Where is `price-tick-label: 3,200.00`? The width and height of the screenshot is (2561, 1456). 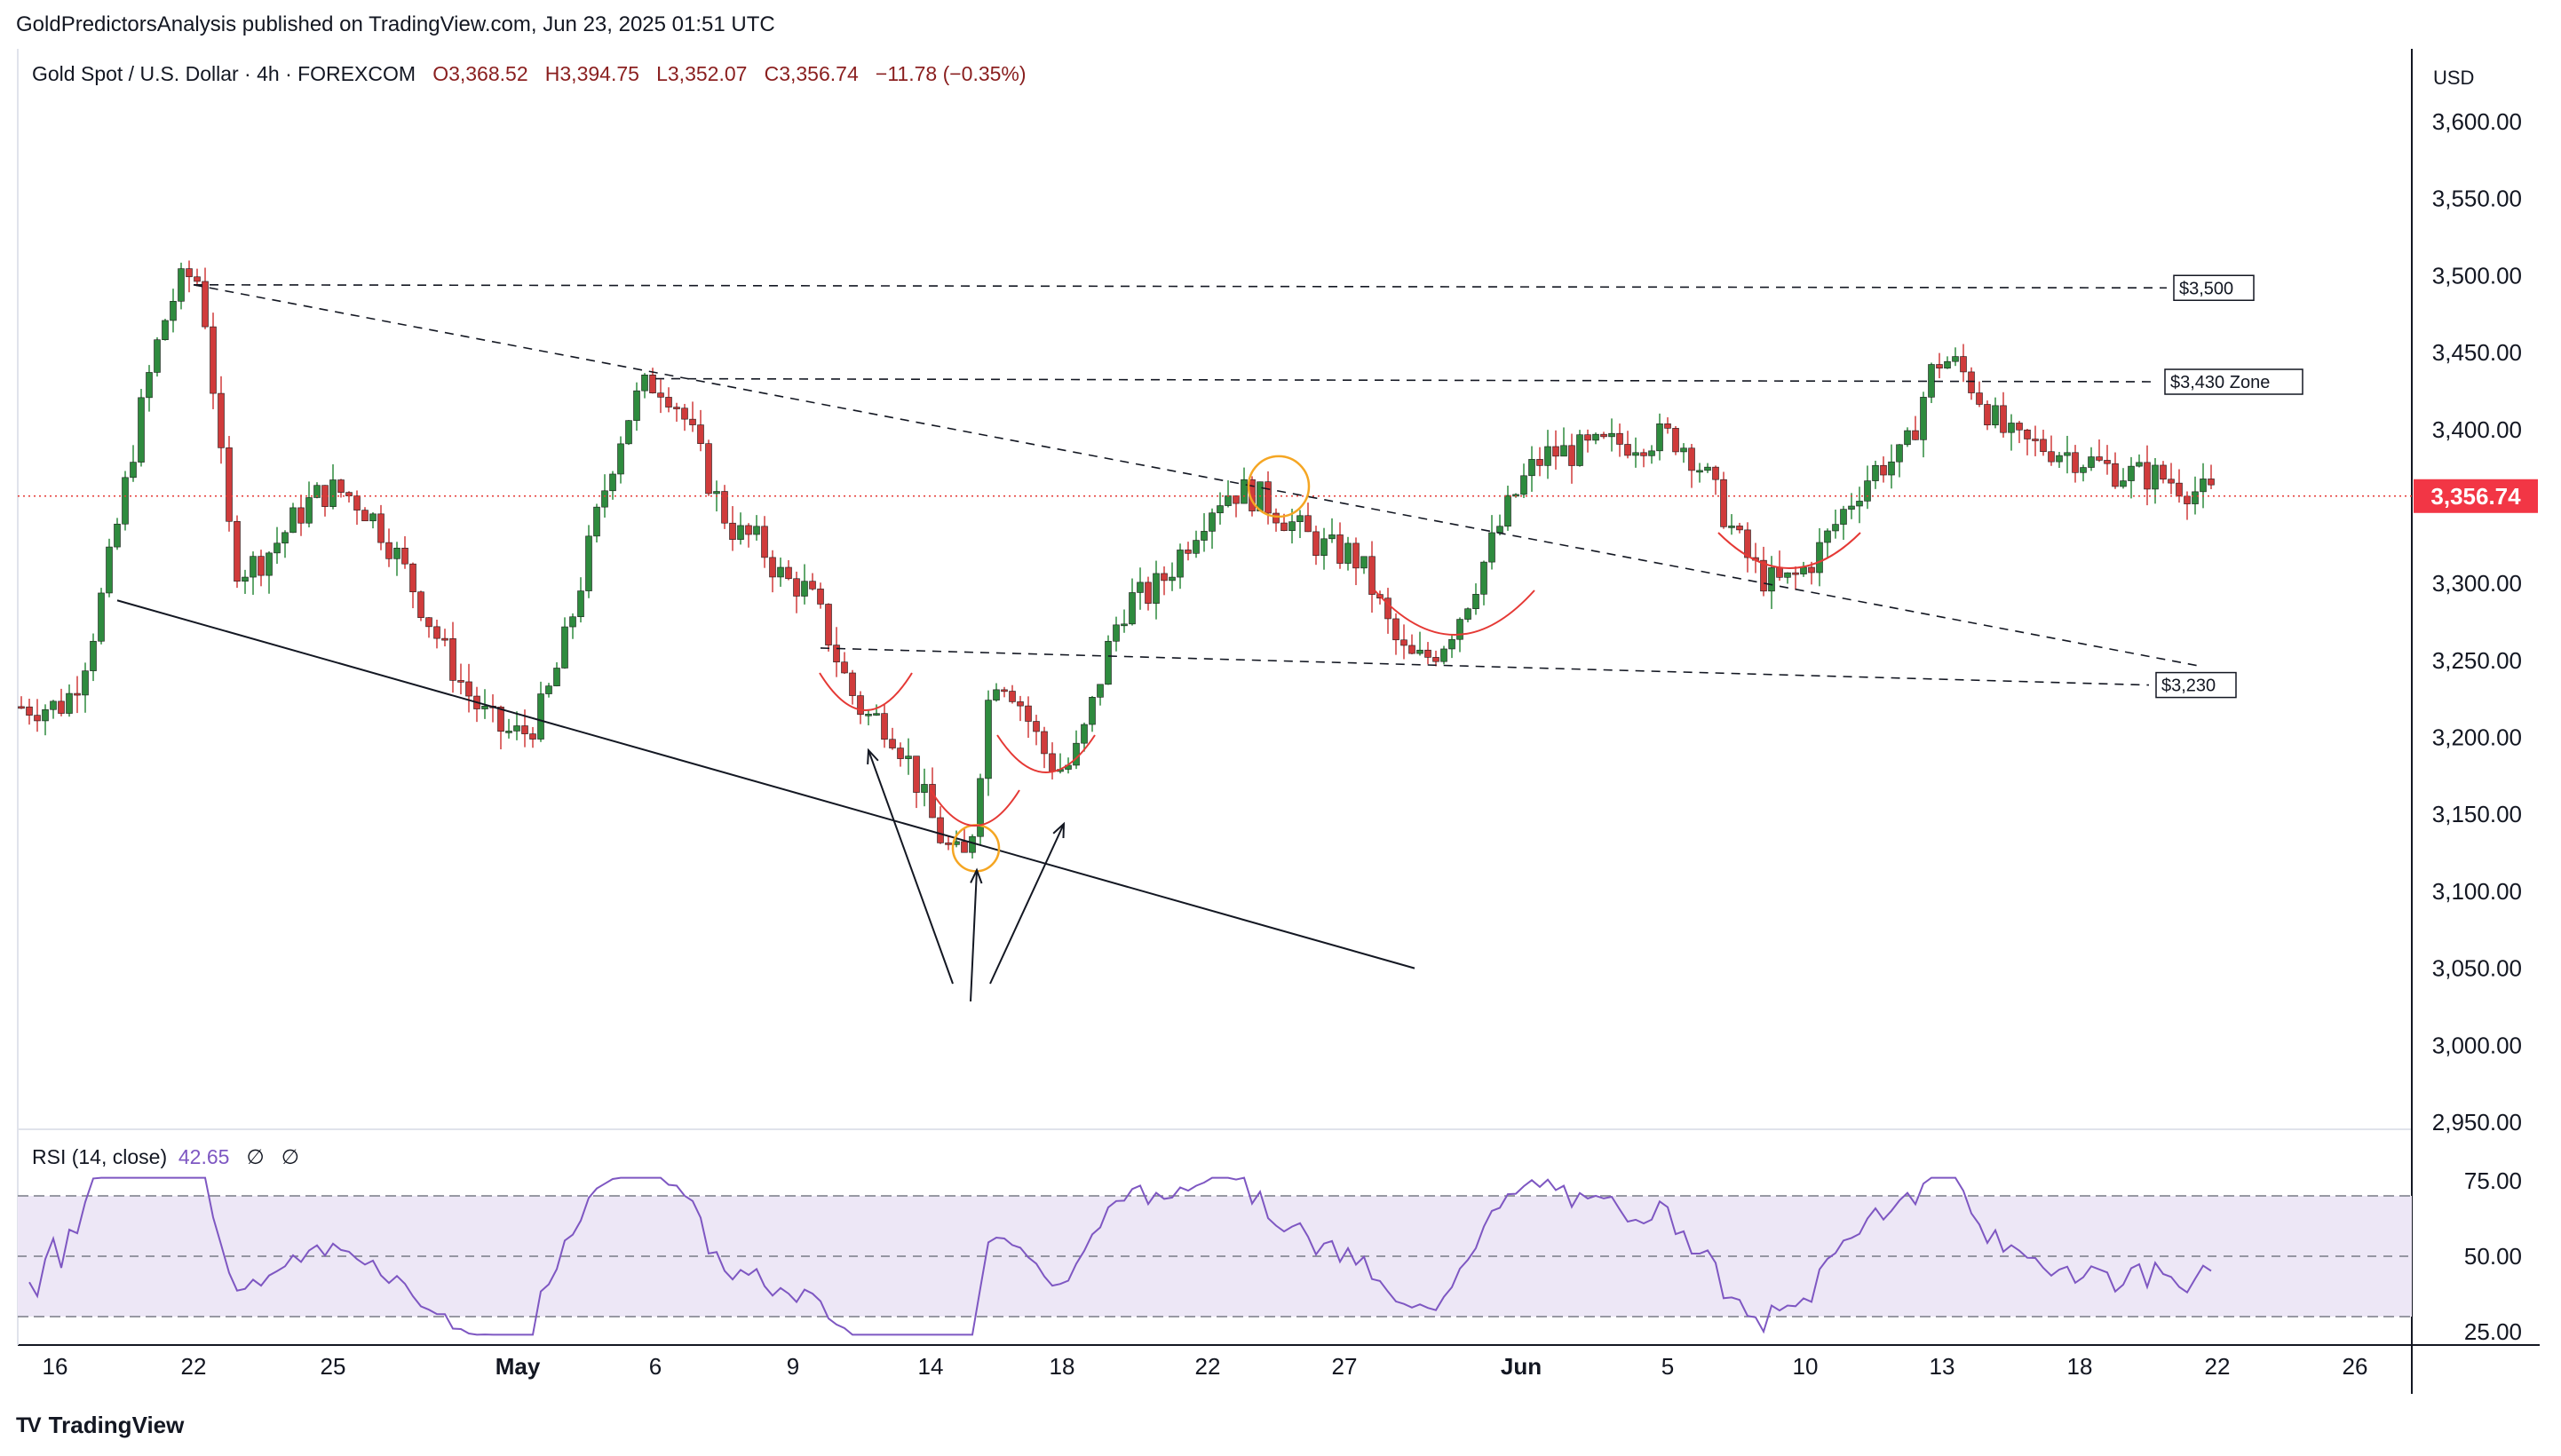
price-tick-label: 3,200.00 is located at coordinates (2477, 737).